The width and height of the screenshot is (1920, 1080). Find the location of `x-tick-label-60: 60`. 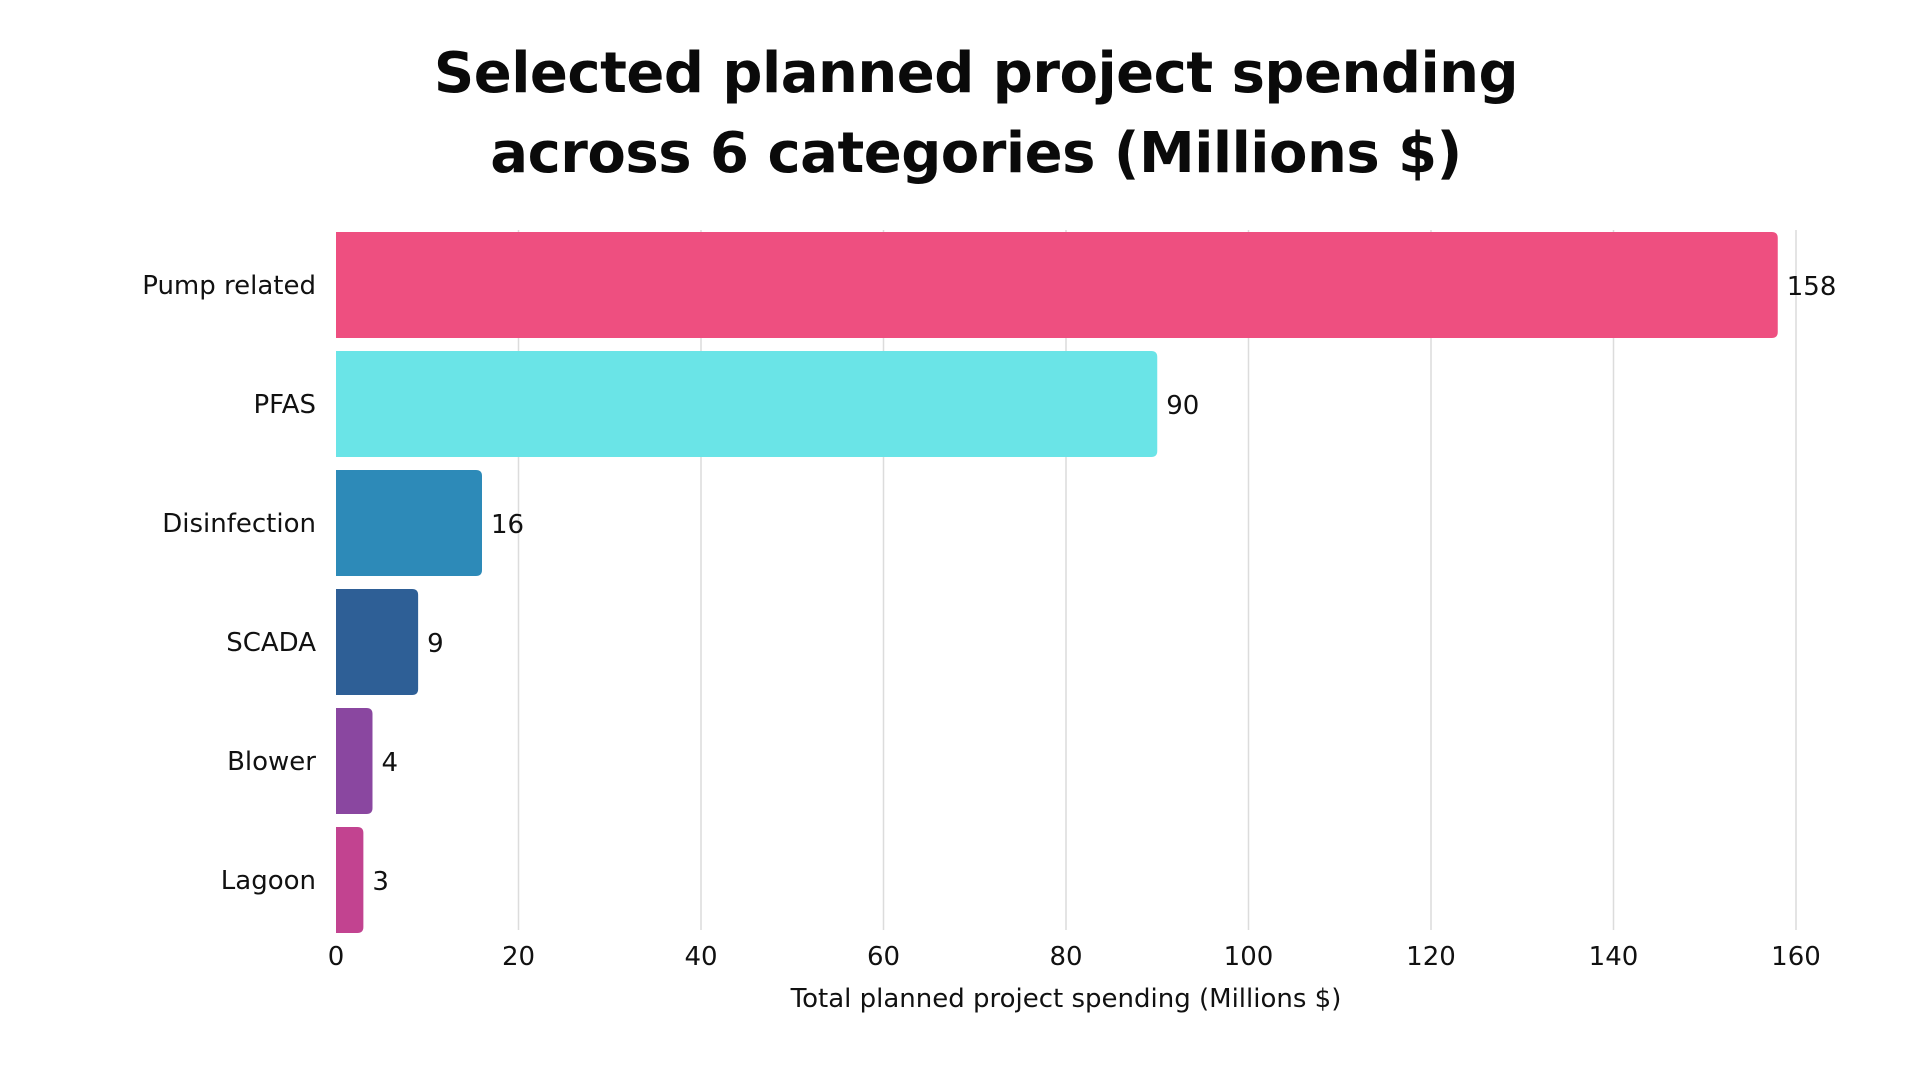

x-tick-label-60: 60 is located at coordinates (883, 957).